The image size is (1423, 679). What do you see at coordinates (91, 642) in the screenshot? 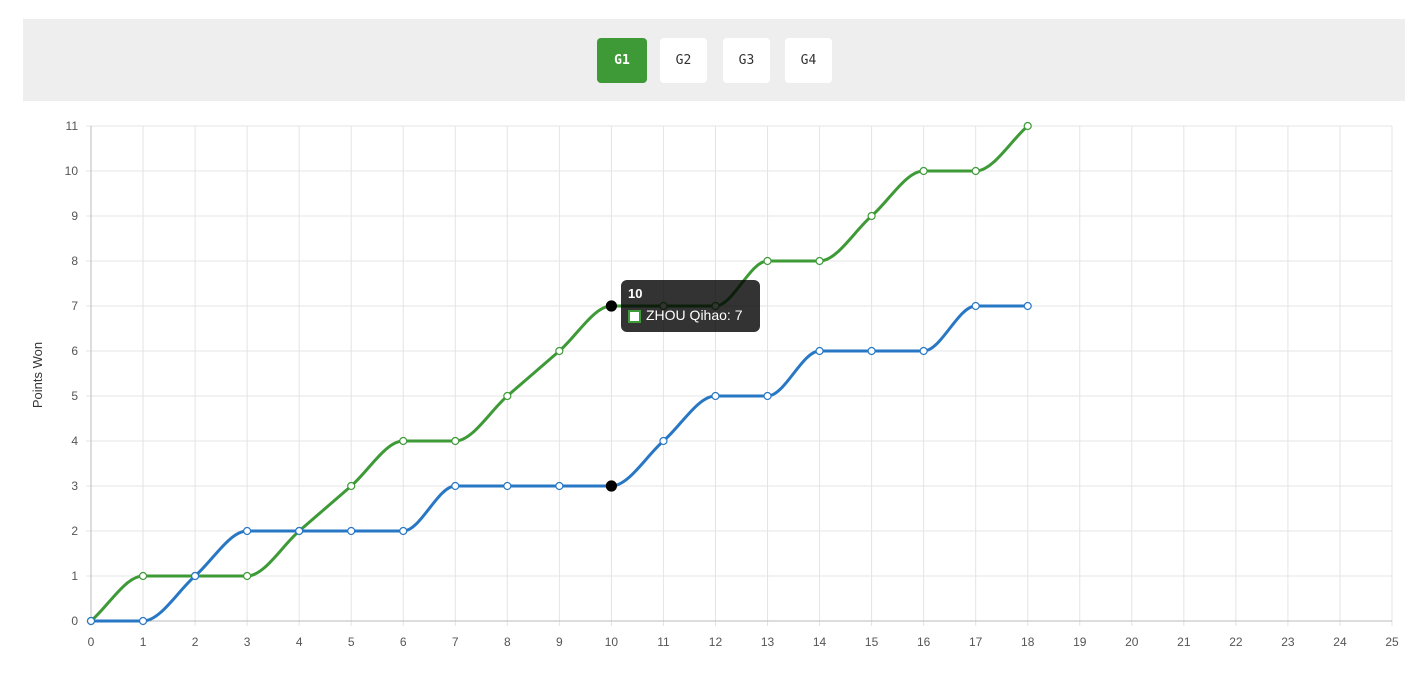
I see `x-tick-label: 0` at bounding box center [91, 642].